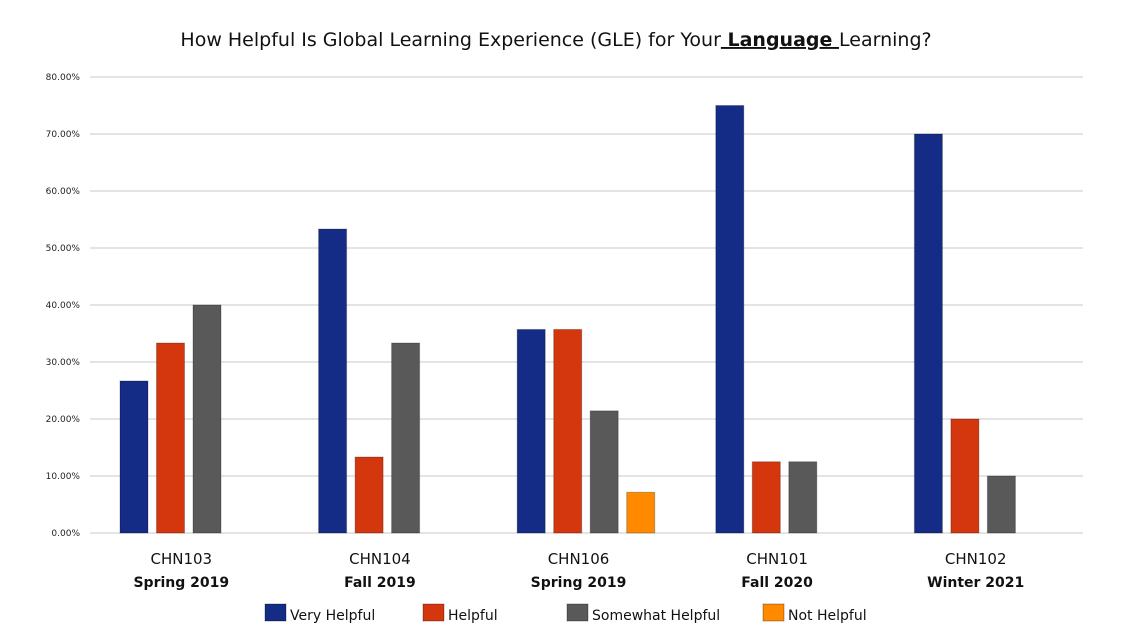 This screenshot has width=1136, height=639. Describe the element at coordinates (777, 559) in the screenshot. I see `x-tick-label-code: CHN101` at that location.